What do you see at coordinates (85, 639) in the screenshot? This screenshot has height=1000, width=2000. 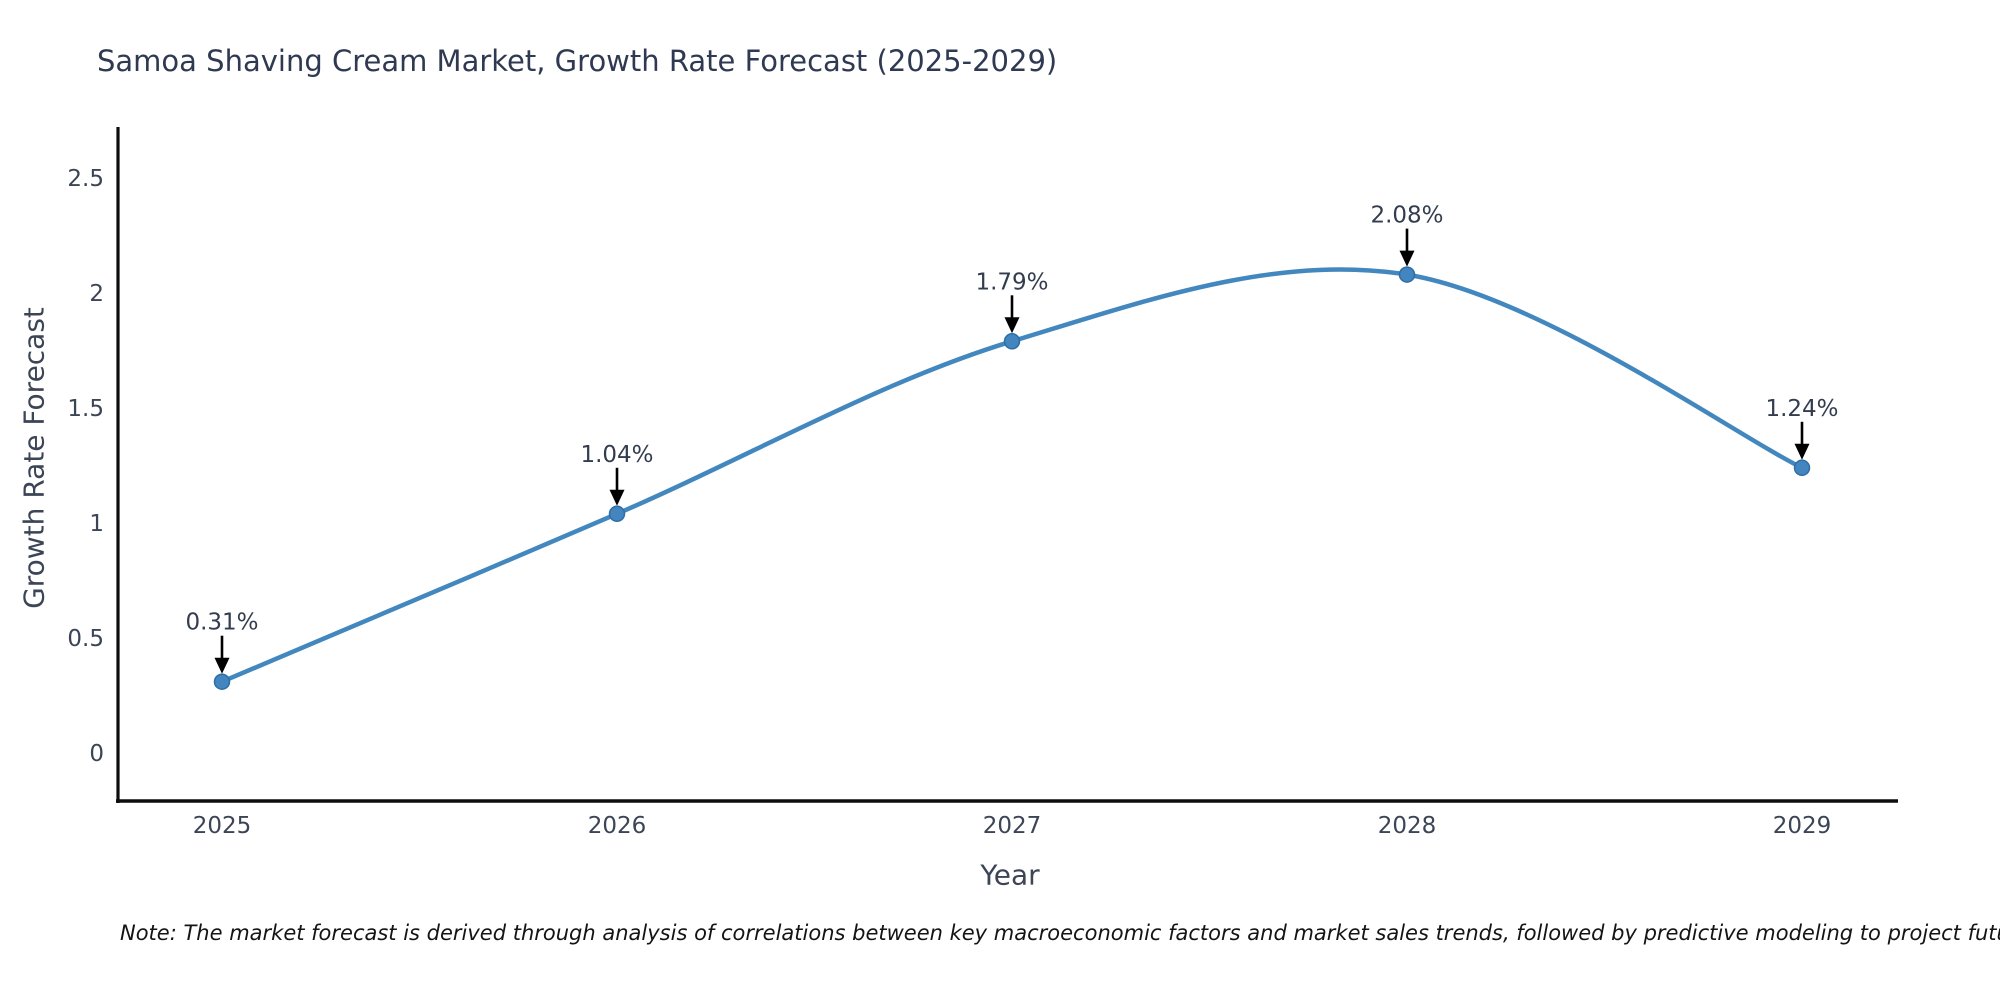 I see `y-tick-label: 0.5` at bounding box center [85, 639].